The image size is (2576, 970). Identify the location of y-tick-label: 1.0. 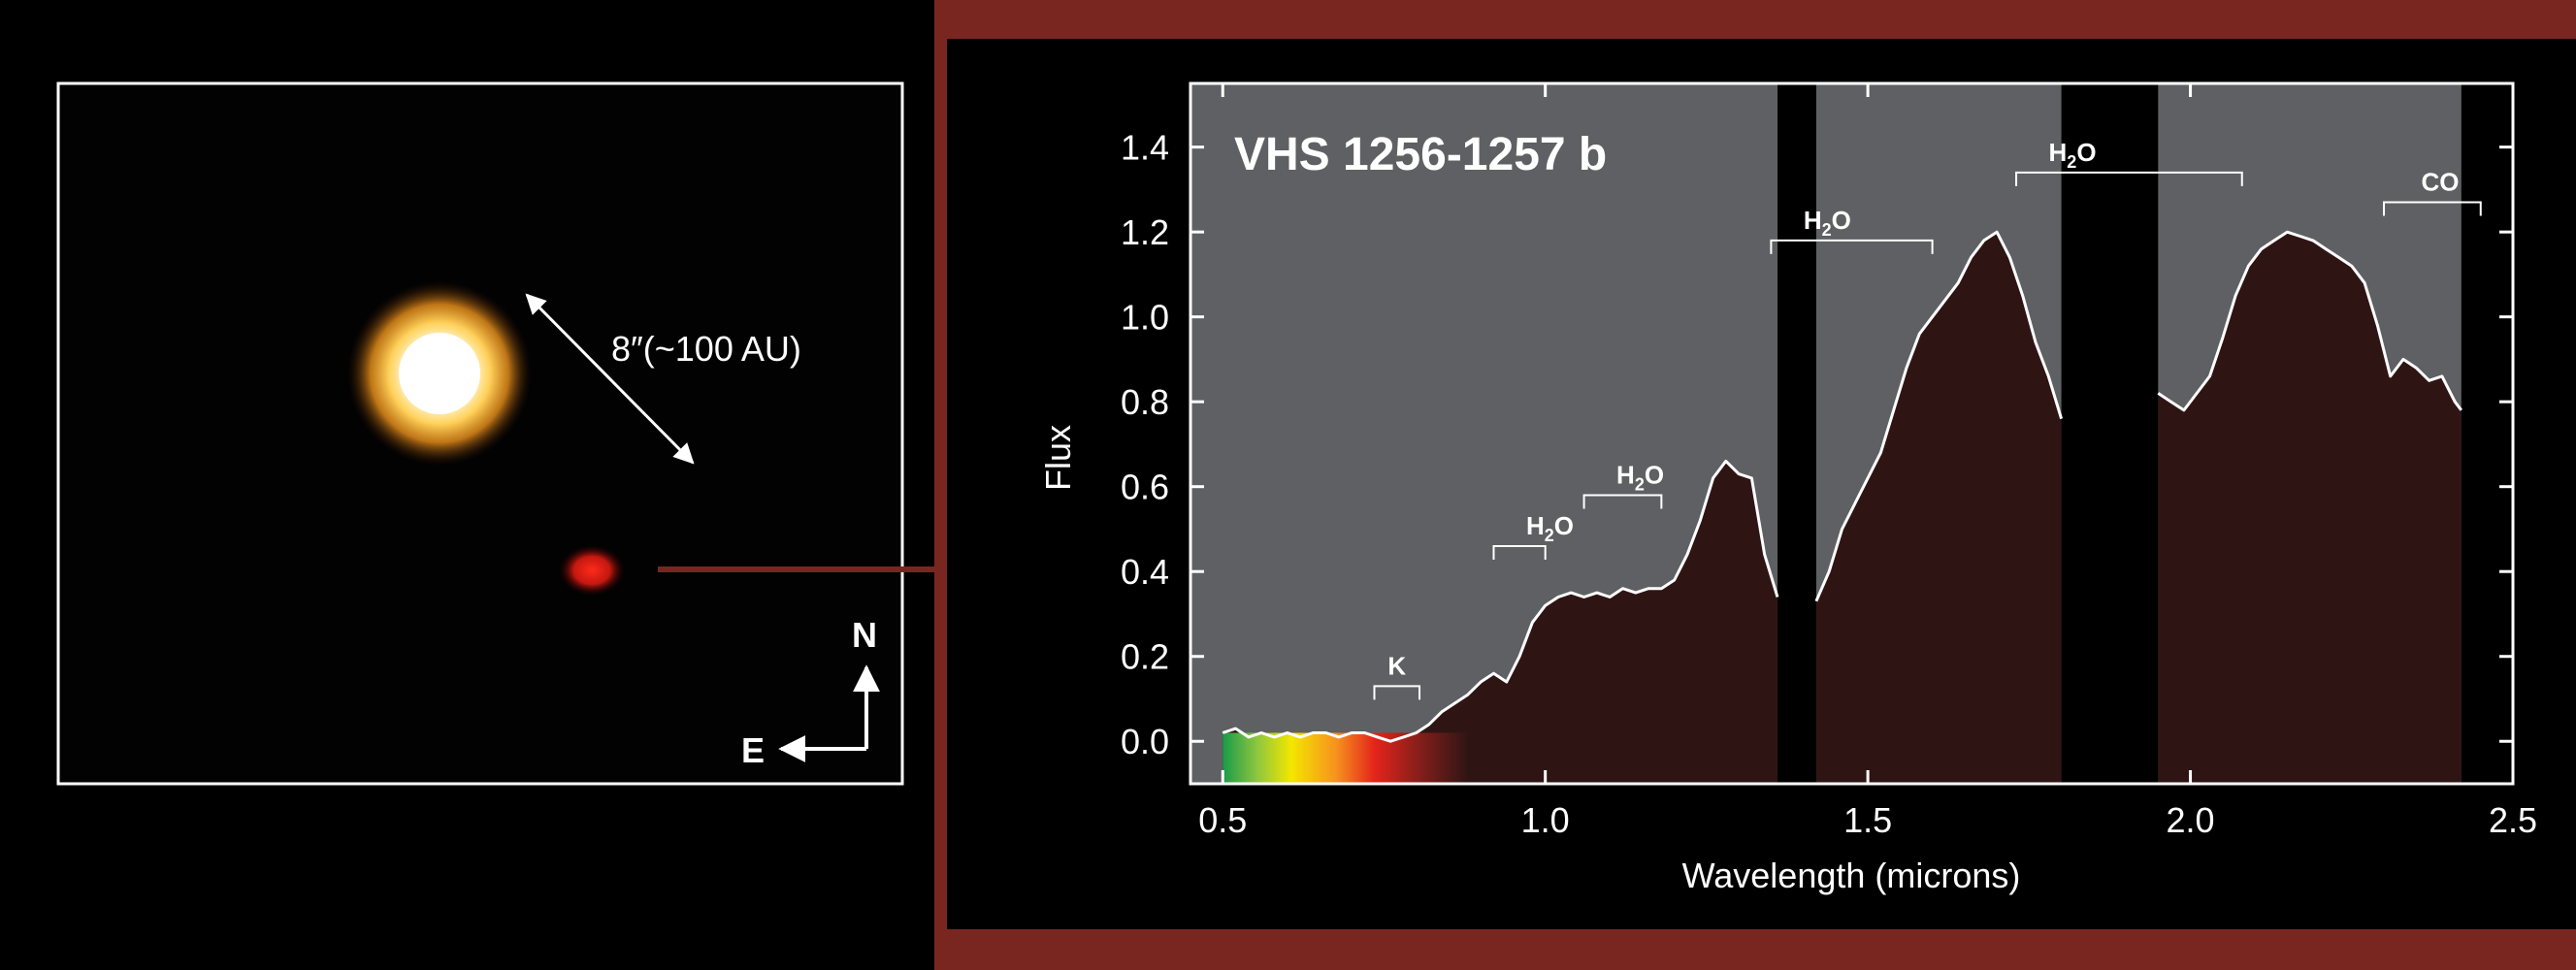
(1145, 318).